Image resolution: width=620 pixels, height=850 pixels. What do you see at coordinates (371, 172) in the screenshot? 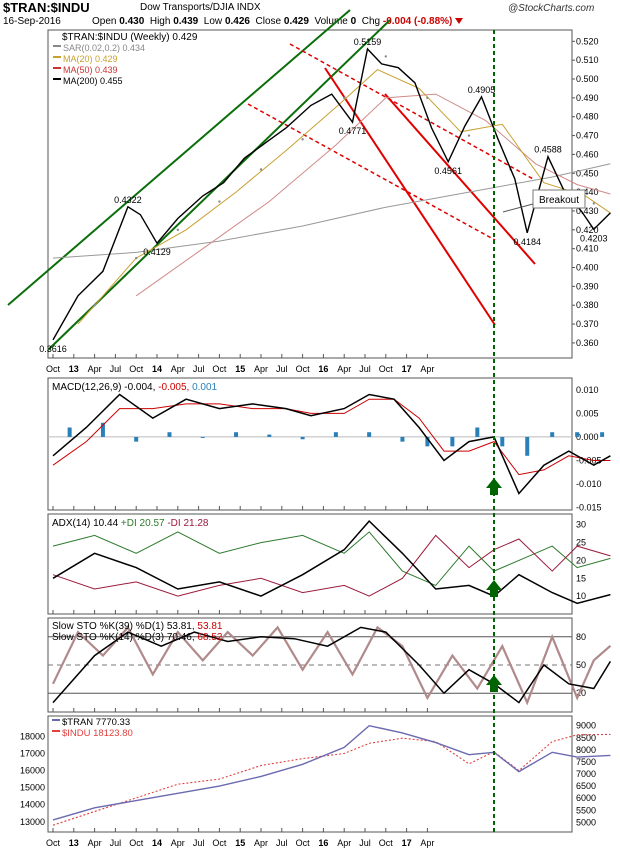
I see `red-channel-dashed-lower` at bounding box center [371, 172].